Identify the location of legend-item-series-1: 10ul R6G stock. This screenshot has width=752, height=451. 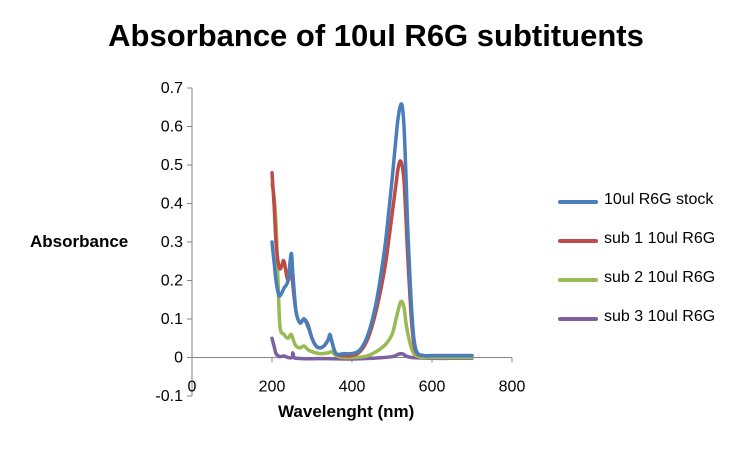
(653, 207).